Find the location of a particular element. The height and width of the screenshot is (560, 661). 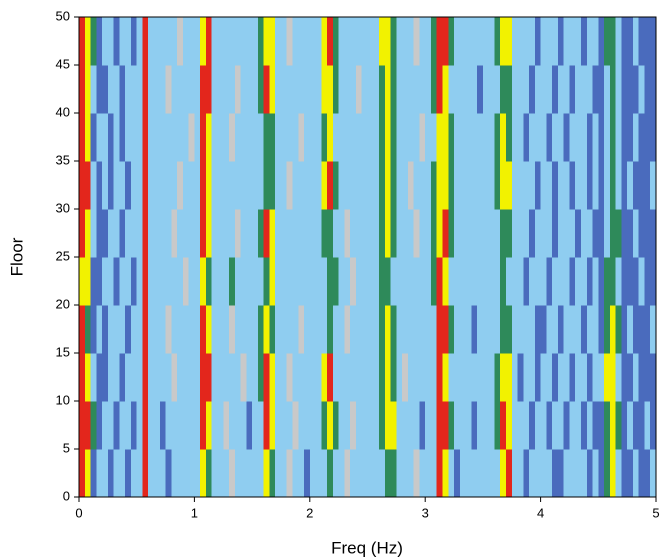

x-tick-label: 0 is located at coordinates (78, 512).